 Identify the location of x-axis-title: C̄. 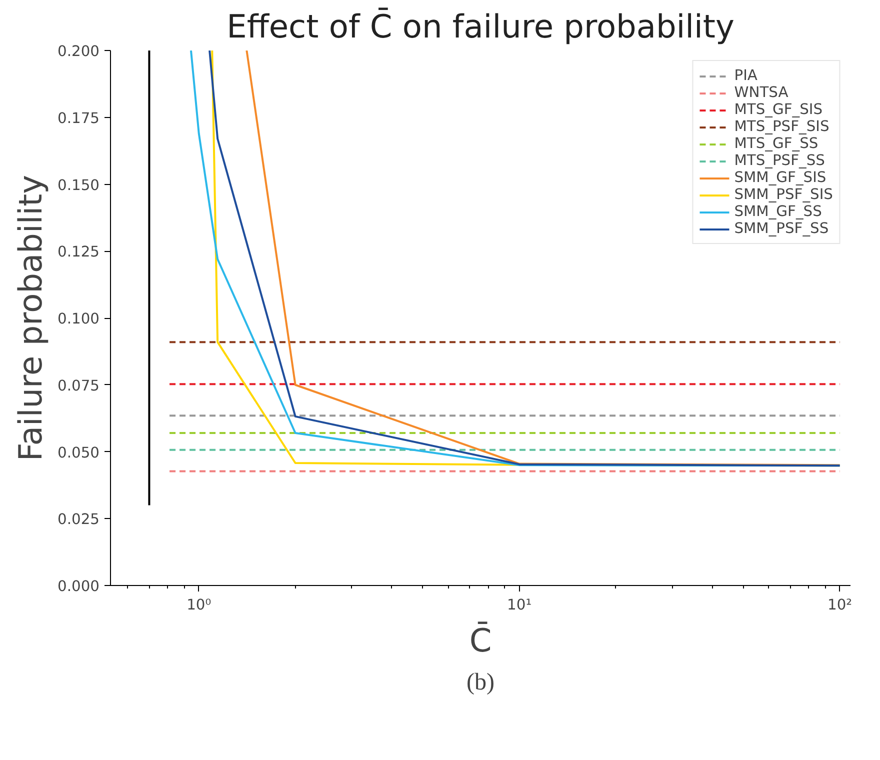
(480, 641).